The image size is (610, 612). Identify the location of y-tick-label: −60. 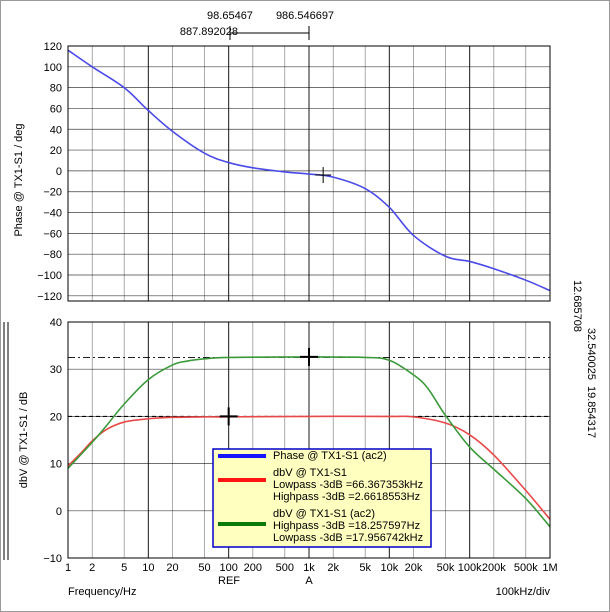
(52, 234).